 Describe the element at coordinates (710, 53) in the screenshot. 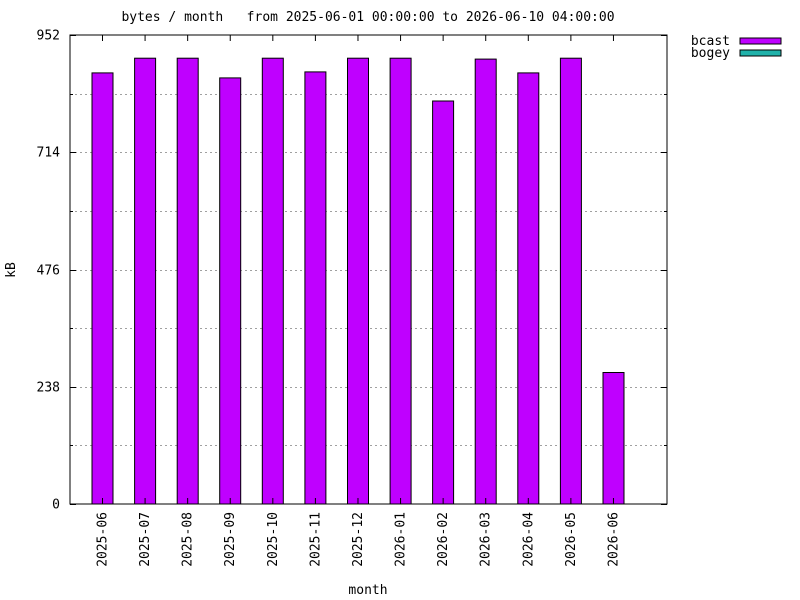

I see `legend-label: bogey` at that location.